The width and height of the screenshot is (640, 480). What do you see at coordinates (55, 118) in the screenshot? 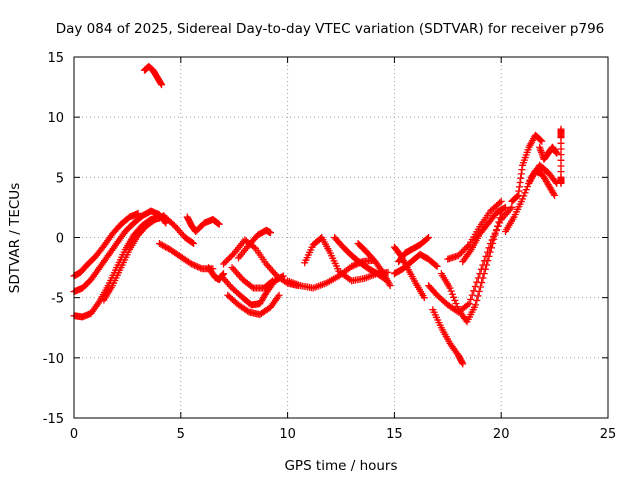
I see `y-tick-label: 10` at bounding box center [55, 118].